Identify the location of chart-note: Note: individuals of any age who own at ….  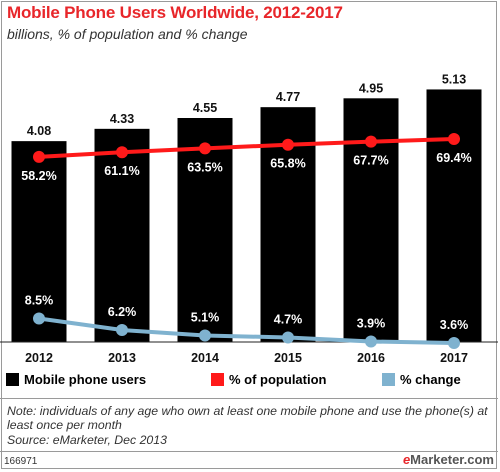
(247, 418).